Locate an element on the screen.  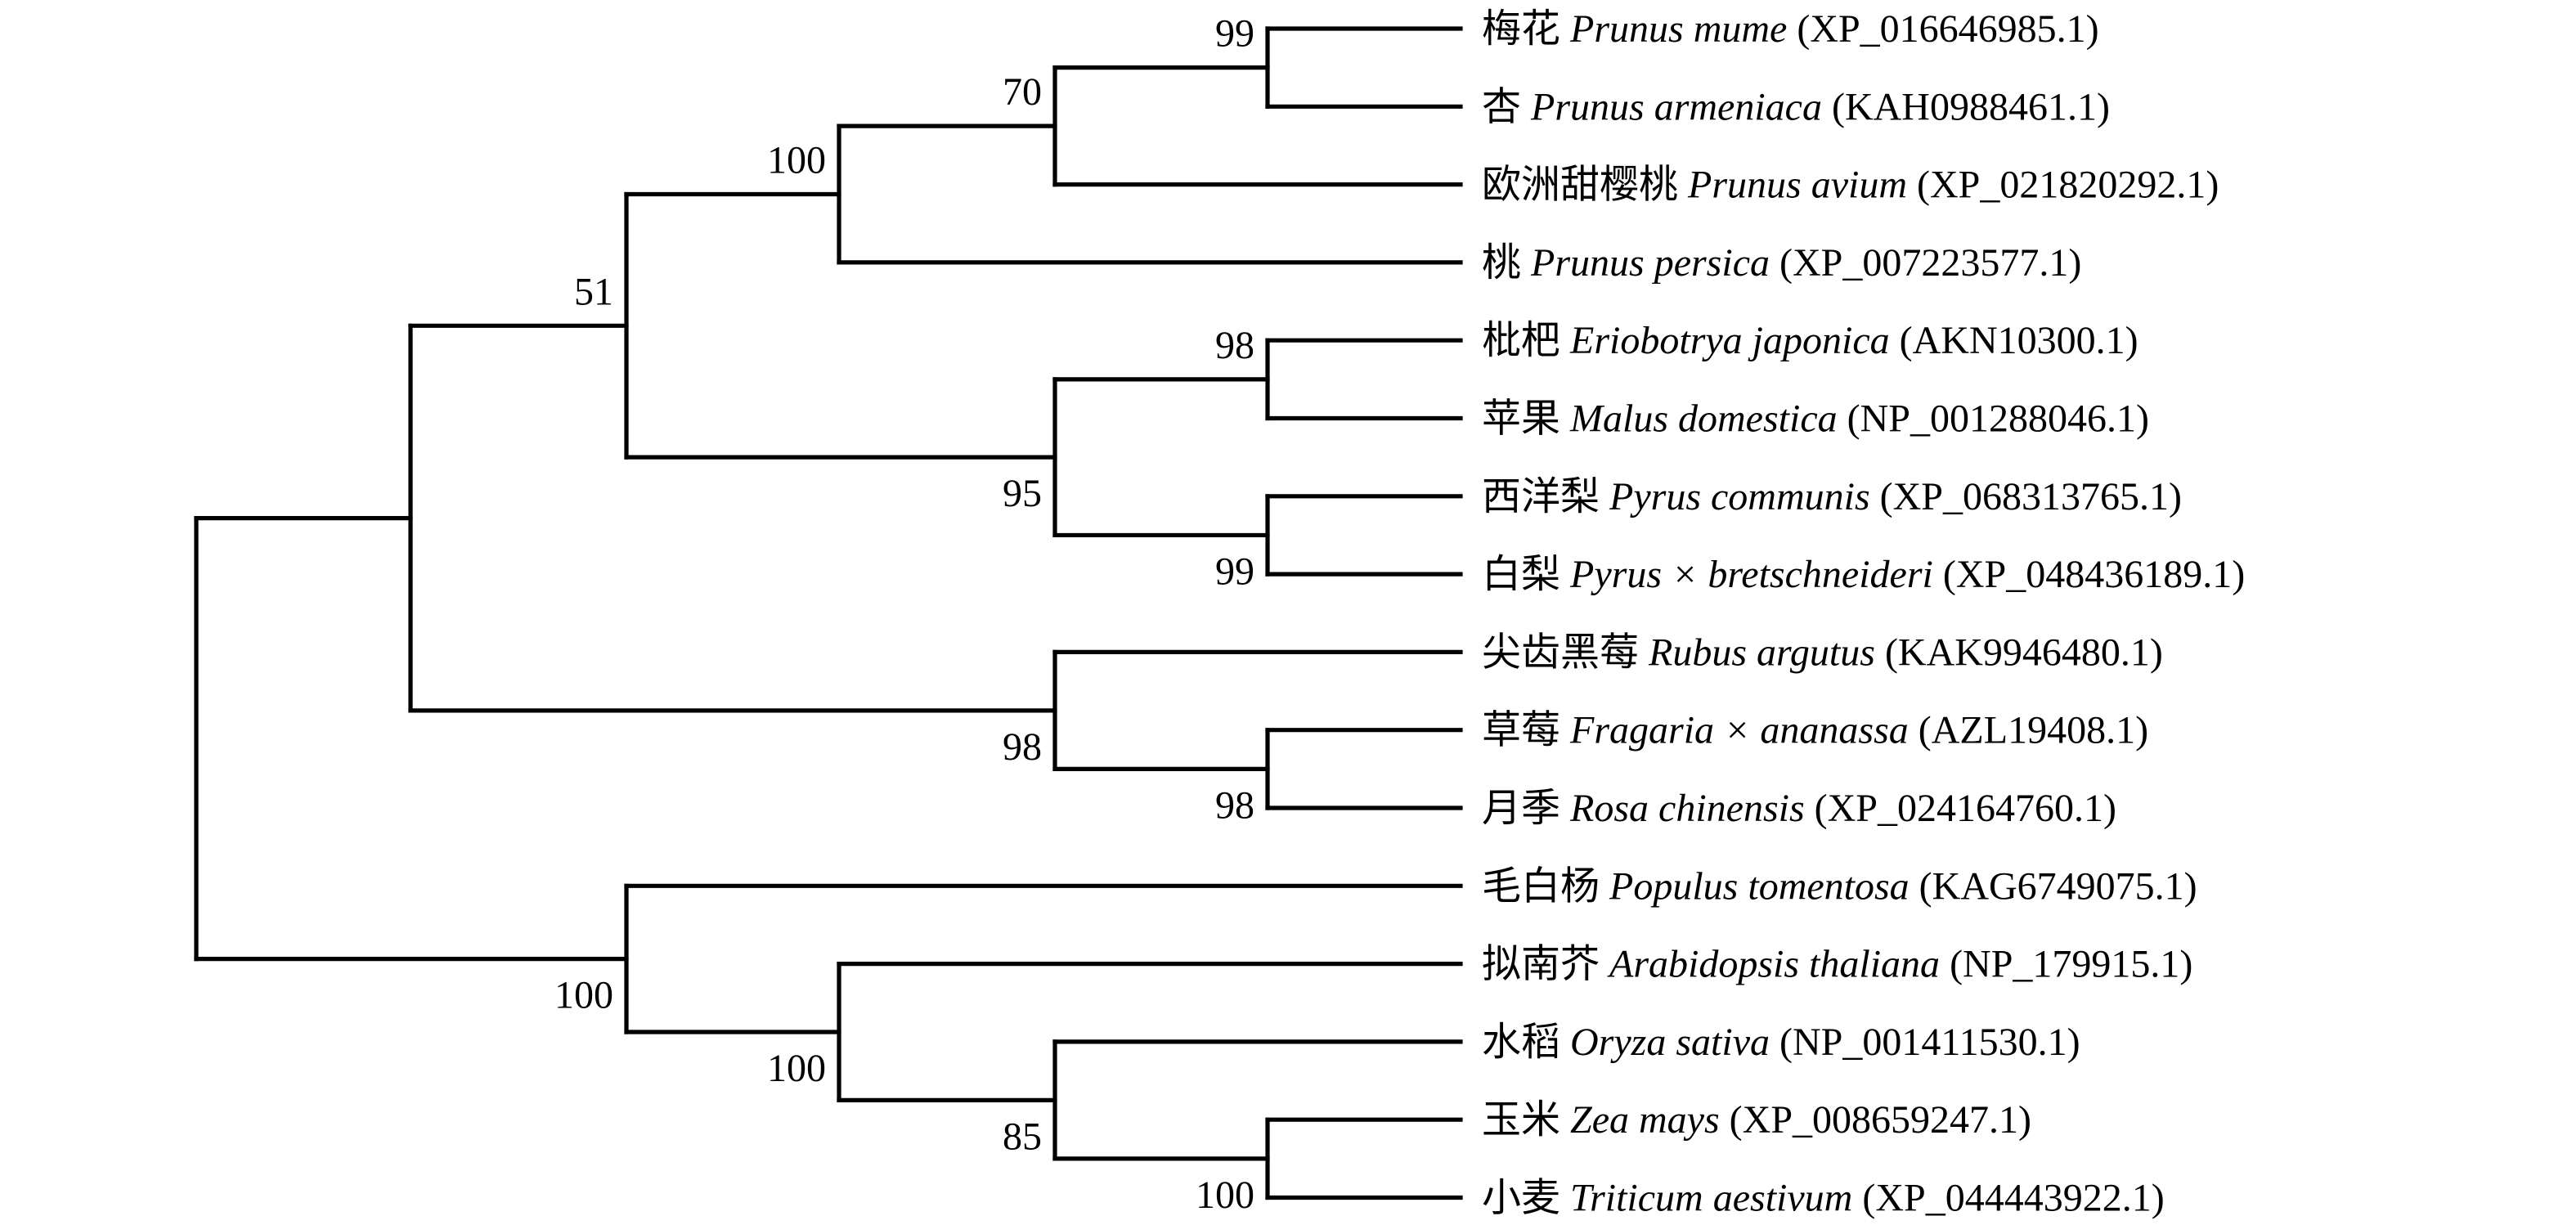
taxon-label: 西洋梨 Pyrus communis (XP_068313765.1) is located at coordinates (1832, 497).